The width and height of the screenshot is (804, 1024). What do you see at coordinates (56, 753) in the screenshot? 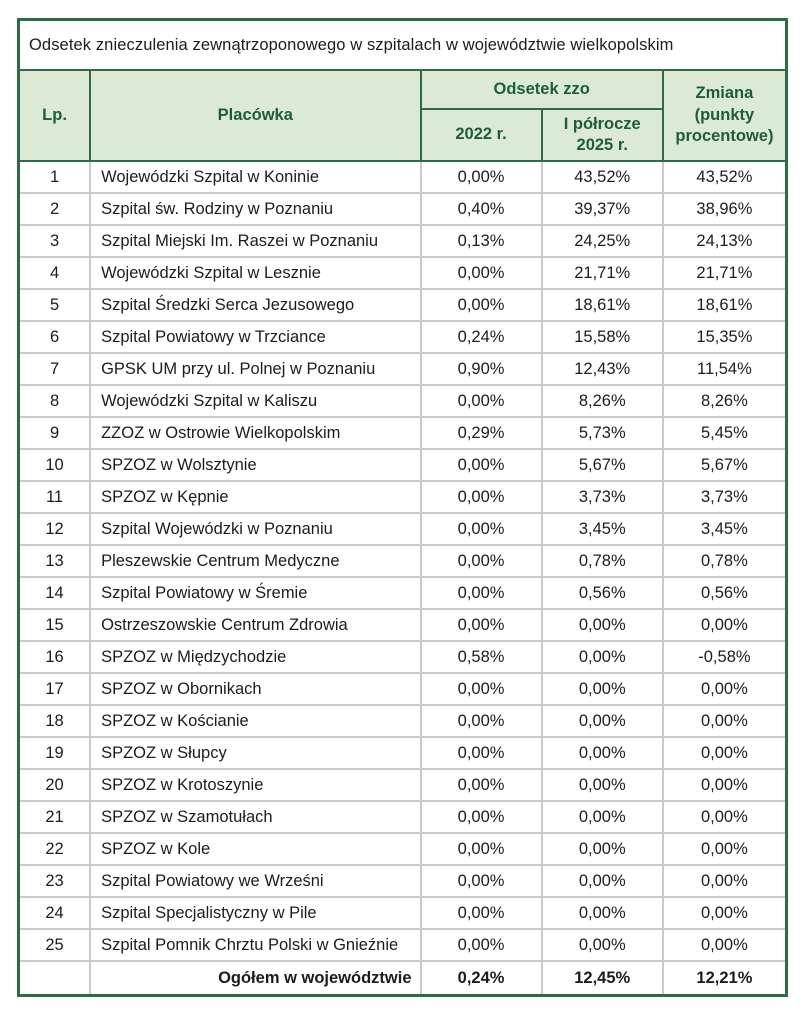
I see `row-number-cell: 19` at bounding box center [56, 753].